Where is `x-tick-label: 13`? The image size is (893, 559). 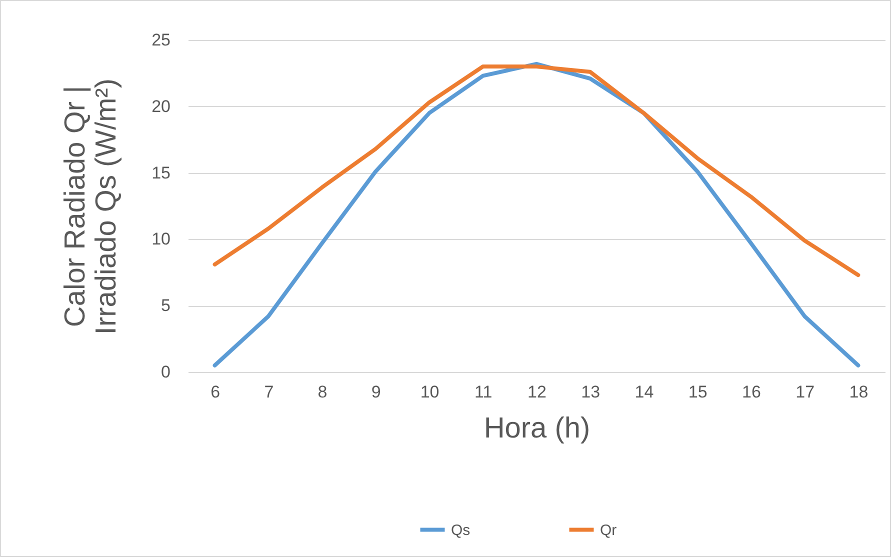 x-tick-label: 13 is located at coordinates (590, 392).